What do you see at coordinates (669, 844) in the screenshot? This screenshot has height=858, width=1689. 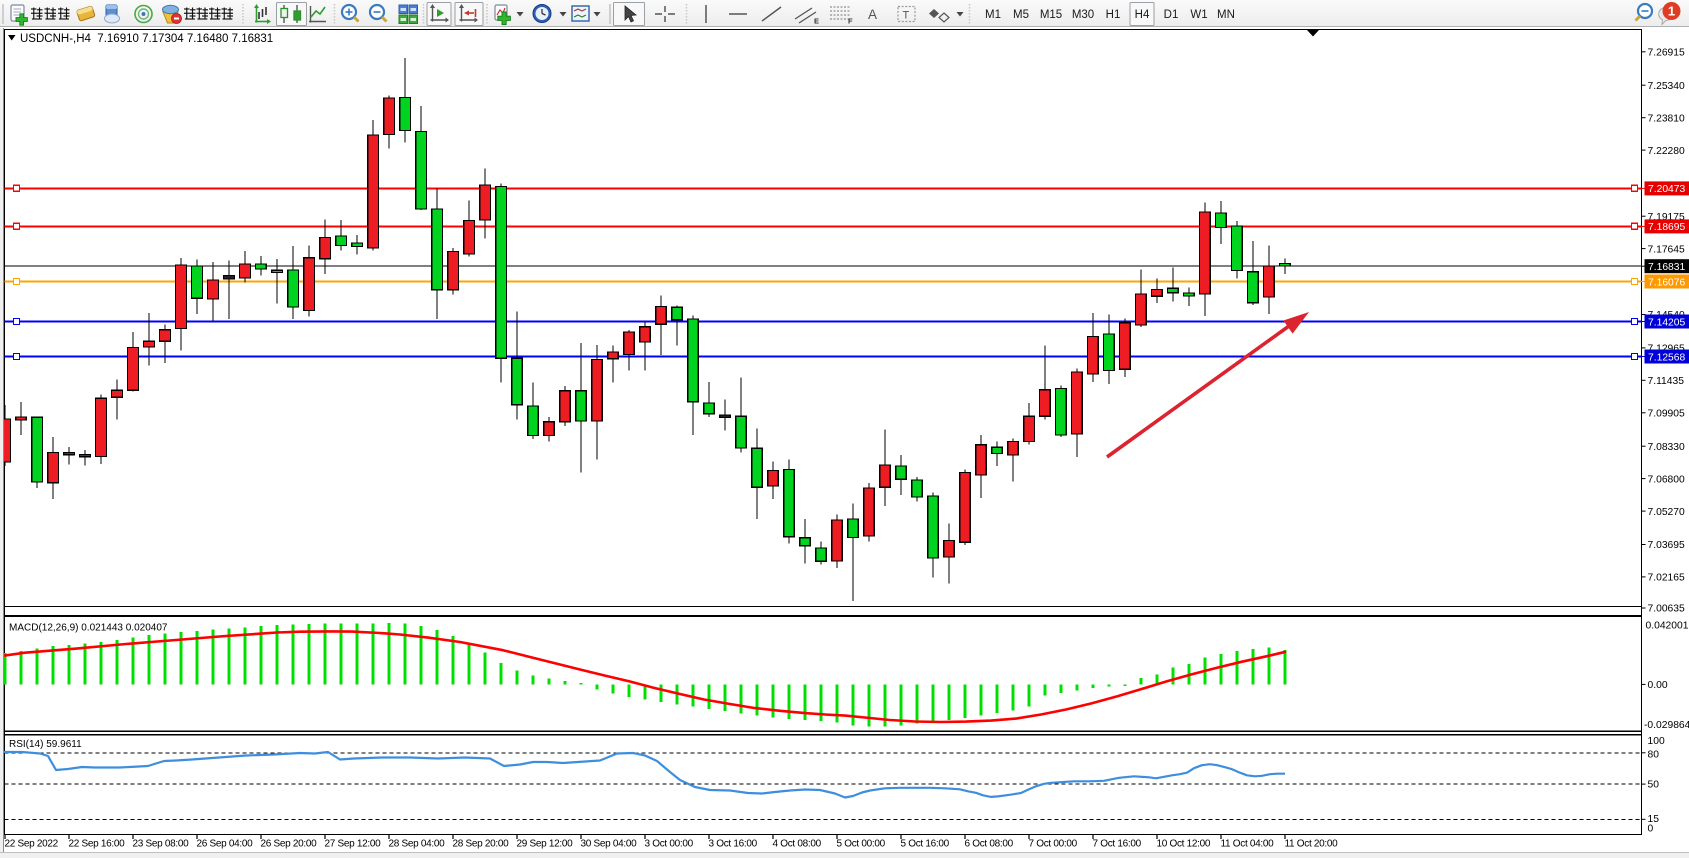 I see `svg-text: 3 Oct 00:00` at bounding box center [669, 844].